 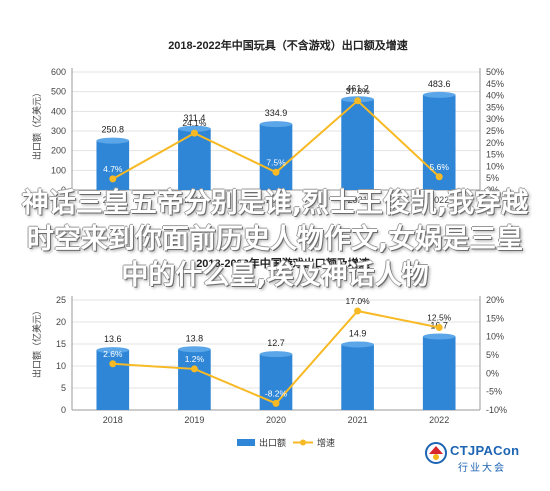 What do you see at coordinates (496, 410) in the screenshot?
I see `chart2-ytick-right: -10%` at bounding box center [496, 410].